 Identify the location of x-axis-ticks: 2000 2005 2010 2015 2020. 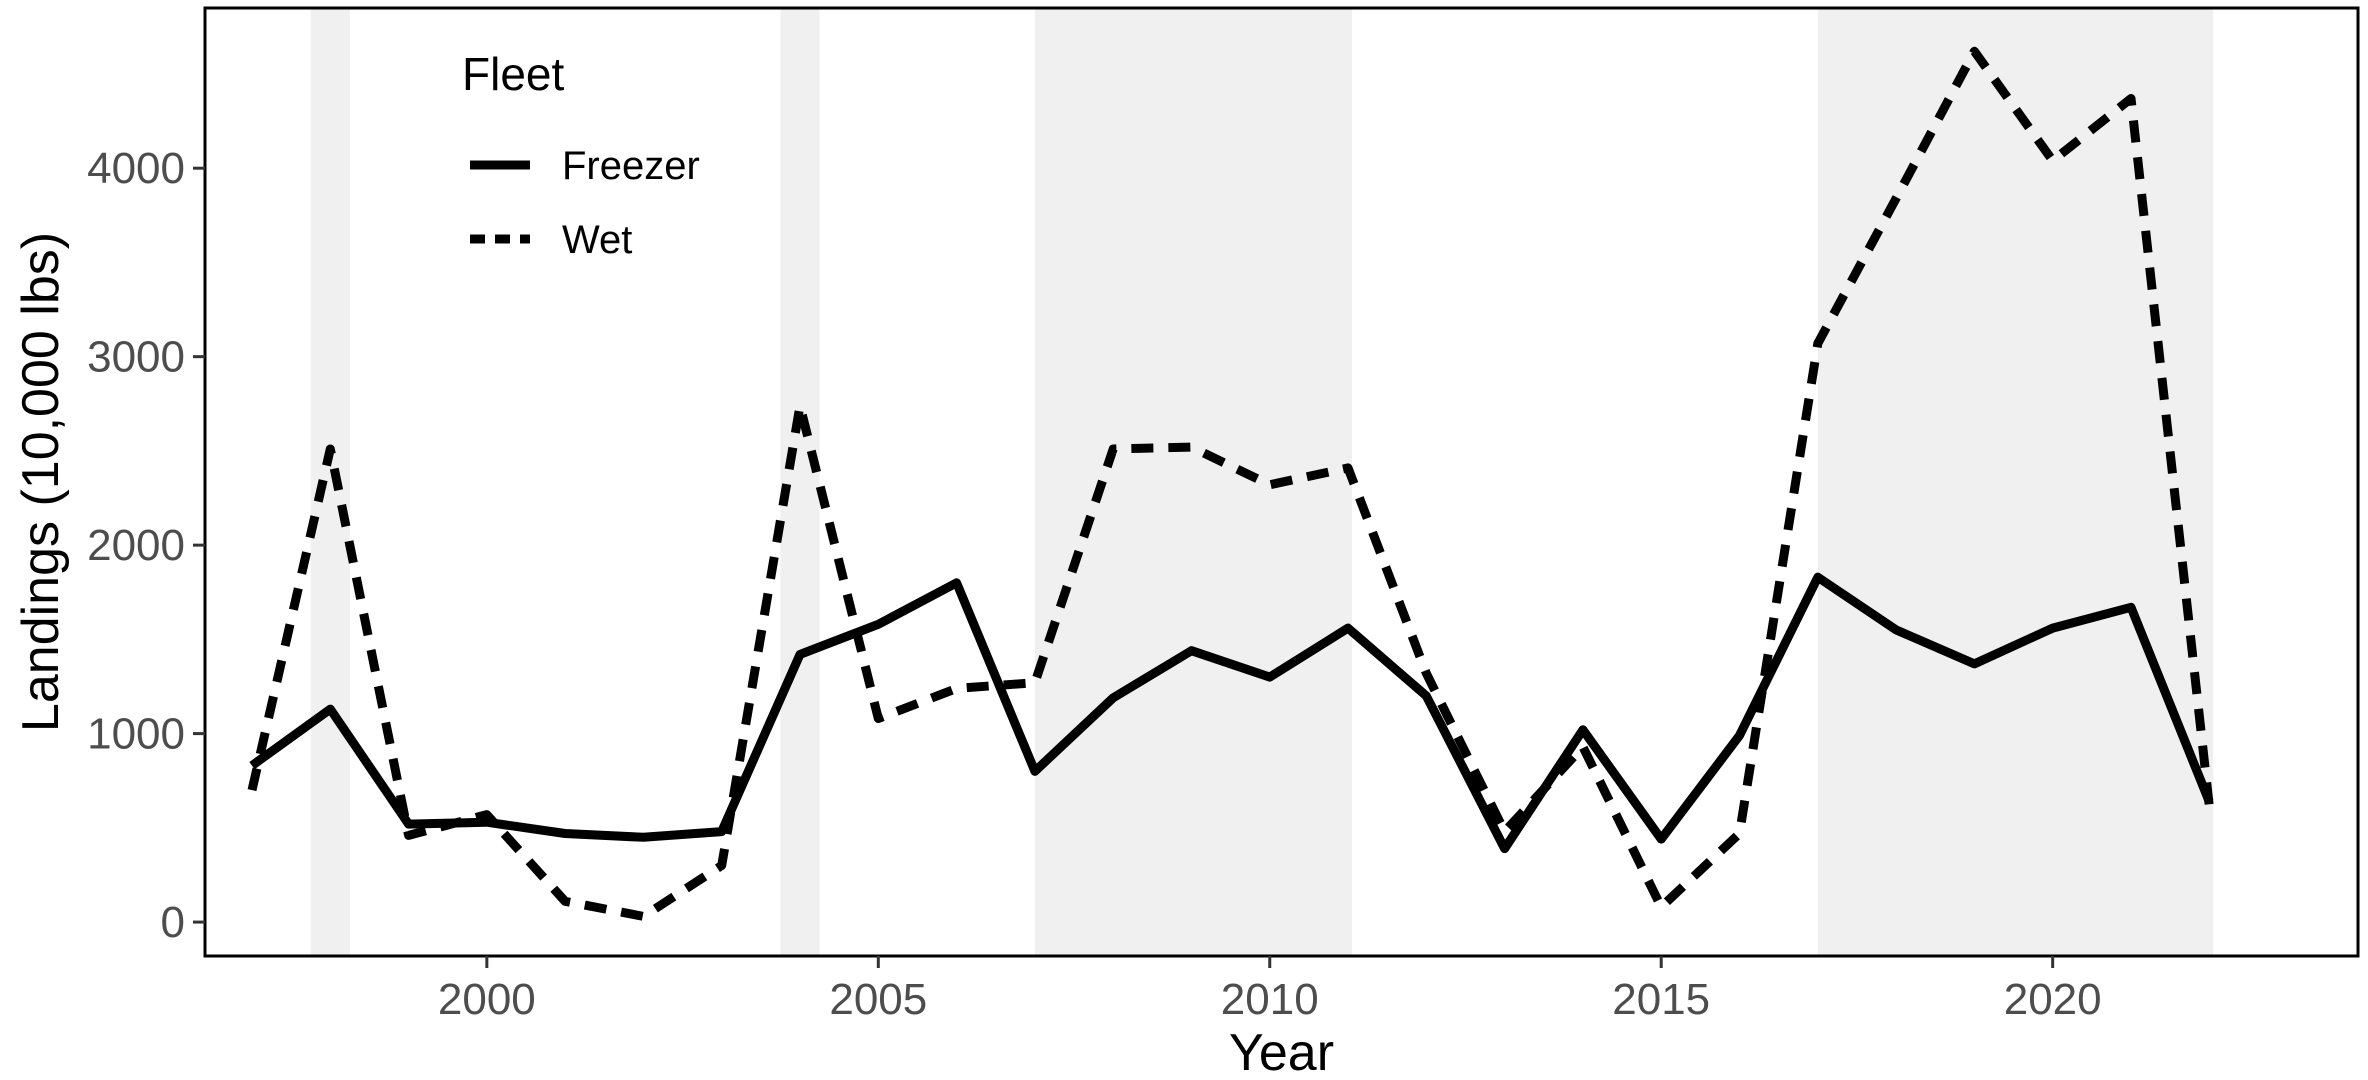
(1270, 990).